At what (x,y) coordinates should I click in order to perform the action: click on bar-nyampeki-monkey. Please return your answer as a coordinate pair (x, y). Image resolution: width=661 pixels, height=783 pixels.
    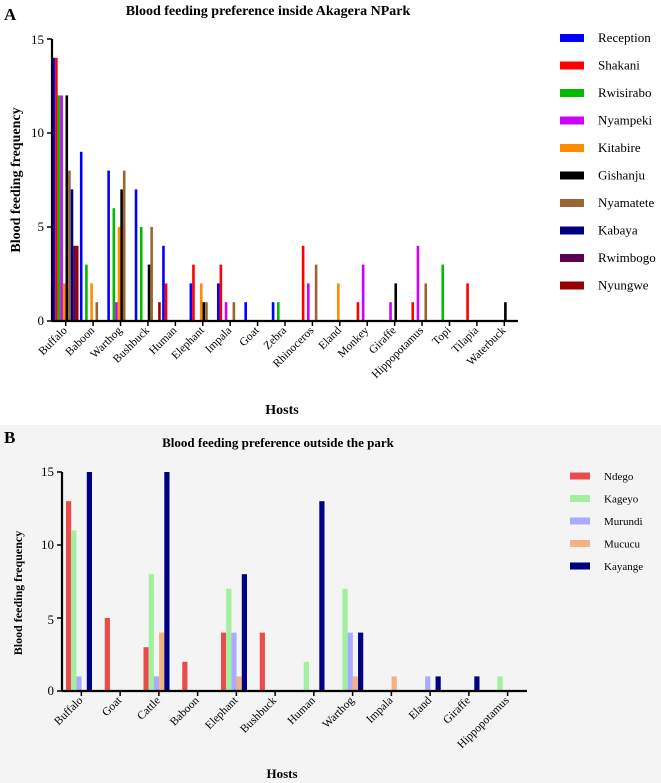
    Looking at the image, I should click on (363, 292).